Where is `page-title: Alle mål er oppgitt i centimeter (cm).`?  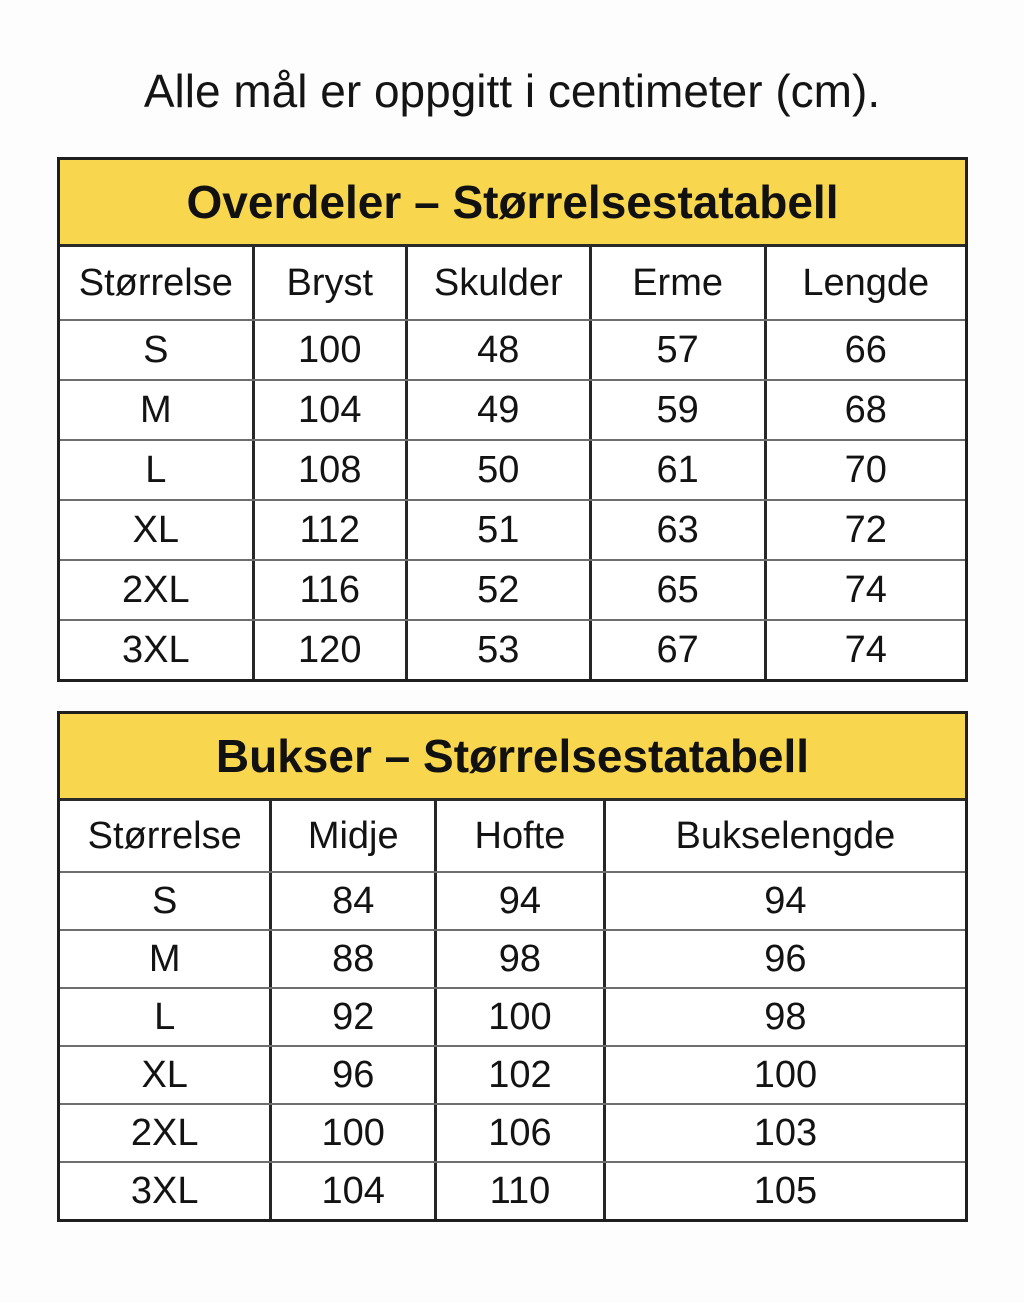 page-title: Alle mål er oppgitt i centimeter (cm). is located at coordinates (512, 91).